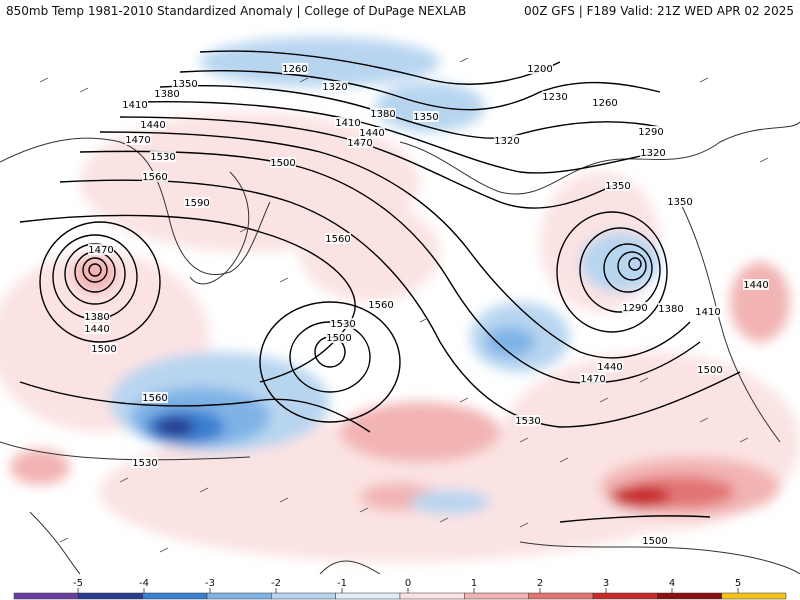 Image resolution: width=800 pixels, height=600 pixels. I want to click on contour-label: 1590, so click(196, 203).